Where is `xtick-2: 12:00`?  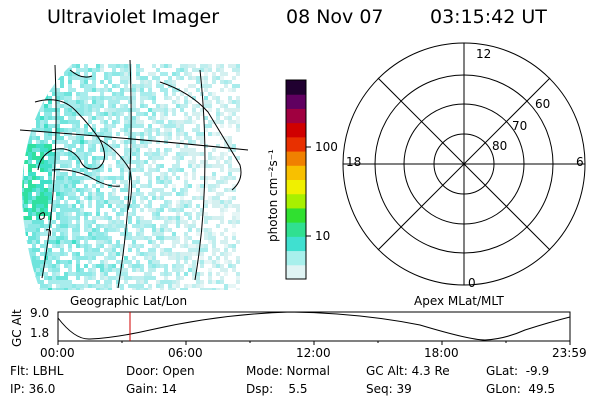
xtick-2: 12:00 is located at coordinates (313, 353).